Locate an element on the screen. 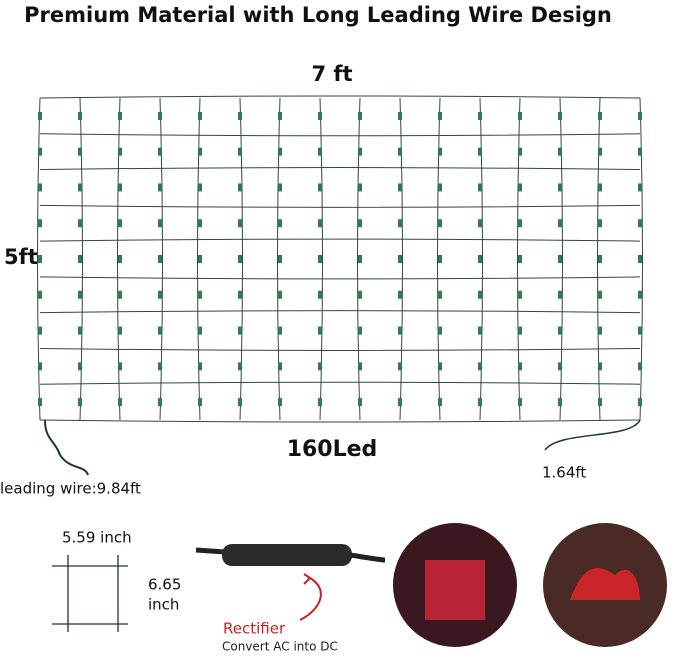  led-label: 160Led is located at coordinates (332, 449).